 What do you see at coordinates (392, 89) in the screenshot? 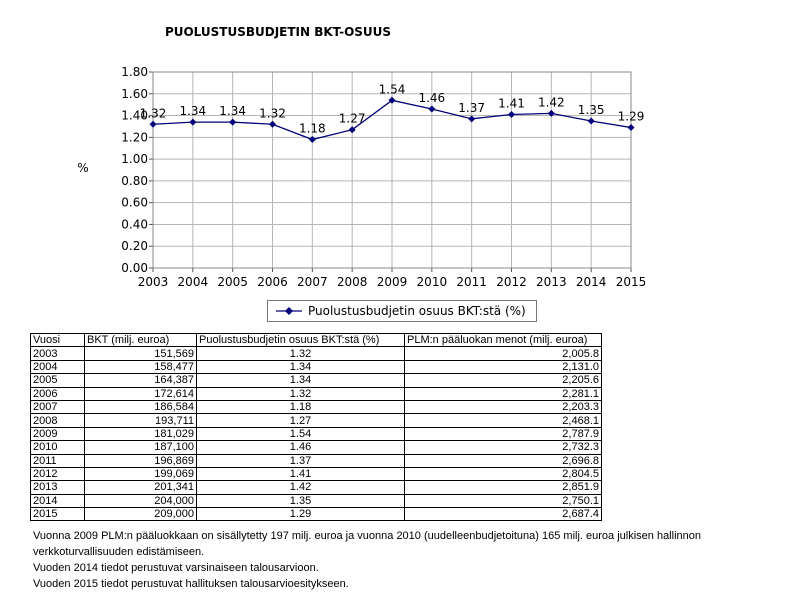
I see `data-label: 1.54` at bounding box center [392, 89].